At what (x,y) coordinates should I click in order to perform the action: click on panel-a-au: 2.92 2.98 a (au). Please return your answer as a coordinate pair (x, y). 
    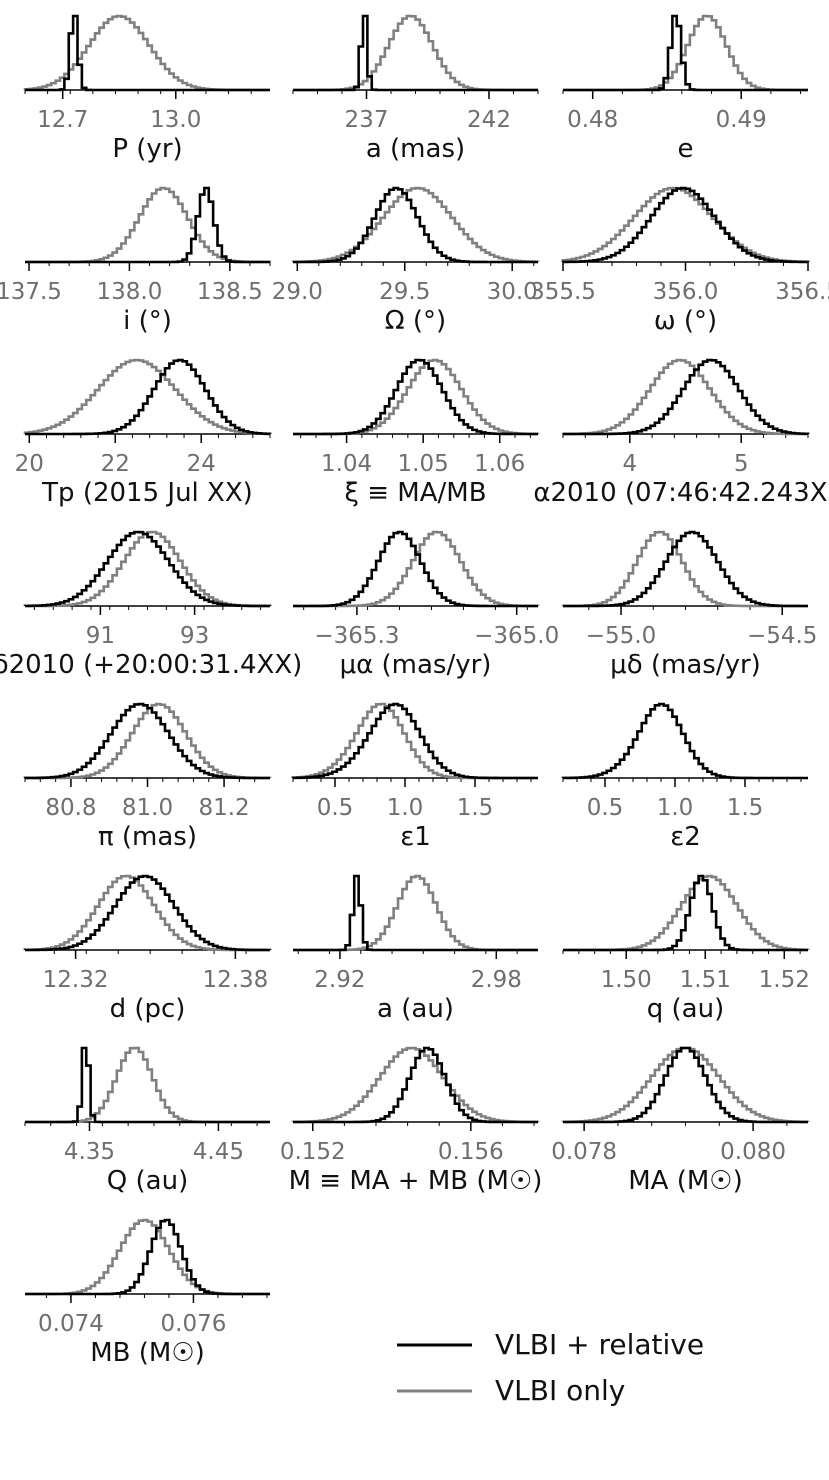
    Looking at the image, I should click on (415, 949).